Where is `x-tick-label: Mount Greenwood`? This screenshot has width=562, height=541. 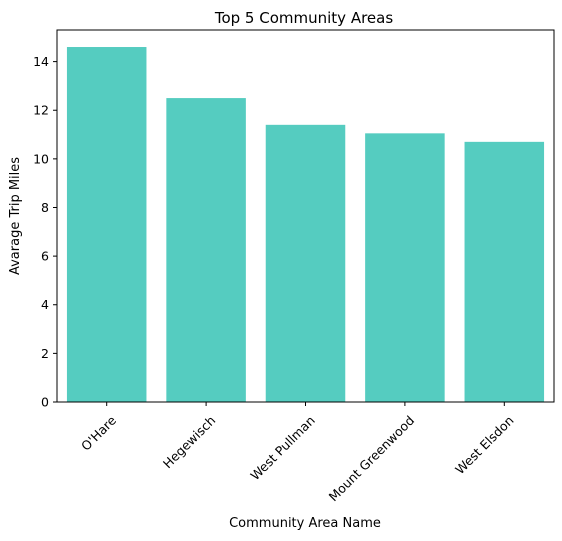 x-tick-label: Mount Greenwood is located at coordinates (372, 459).